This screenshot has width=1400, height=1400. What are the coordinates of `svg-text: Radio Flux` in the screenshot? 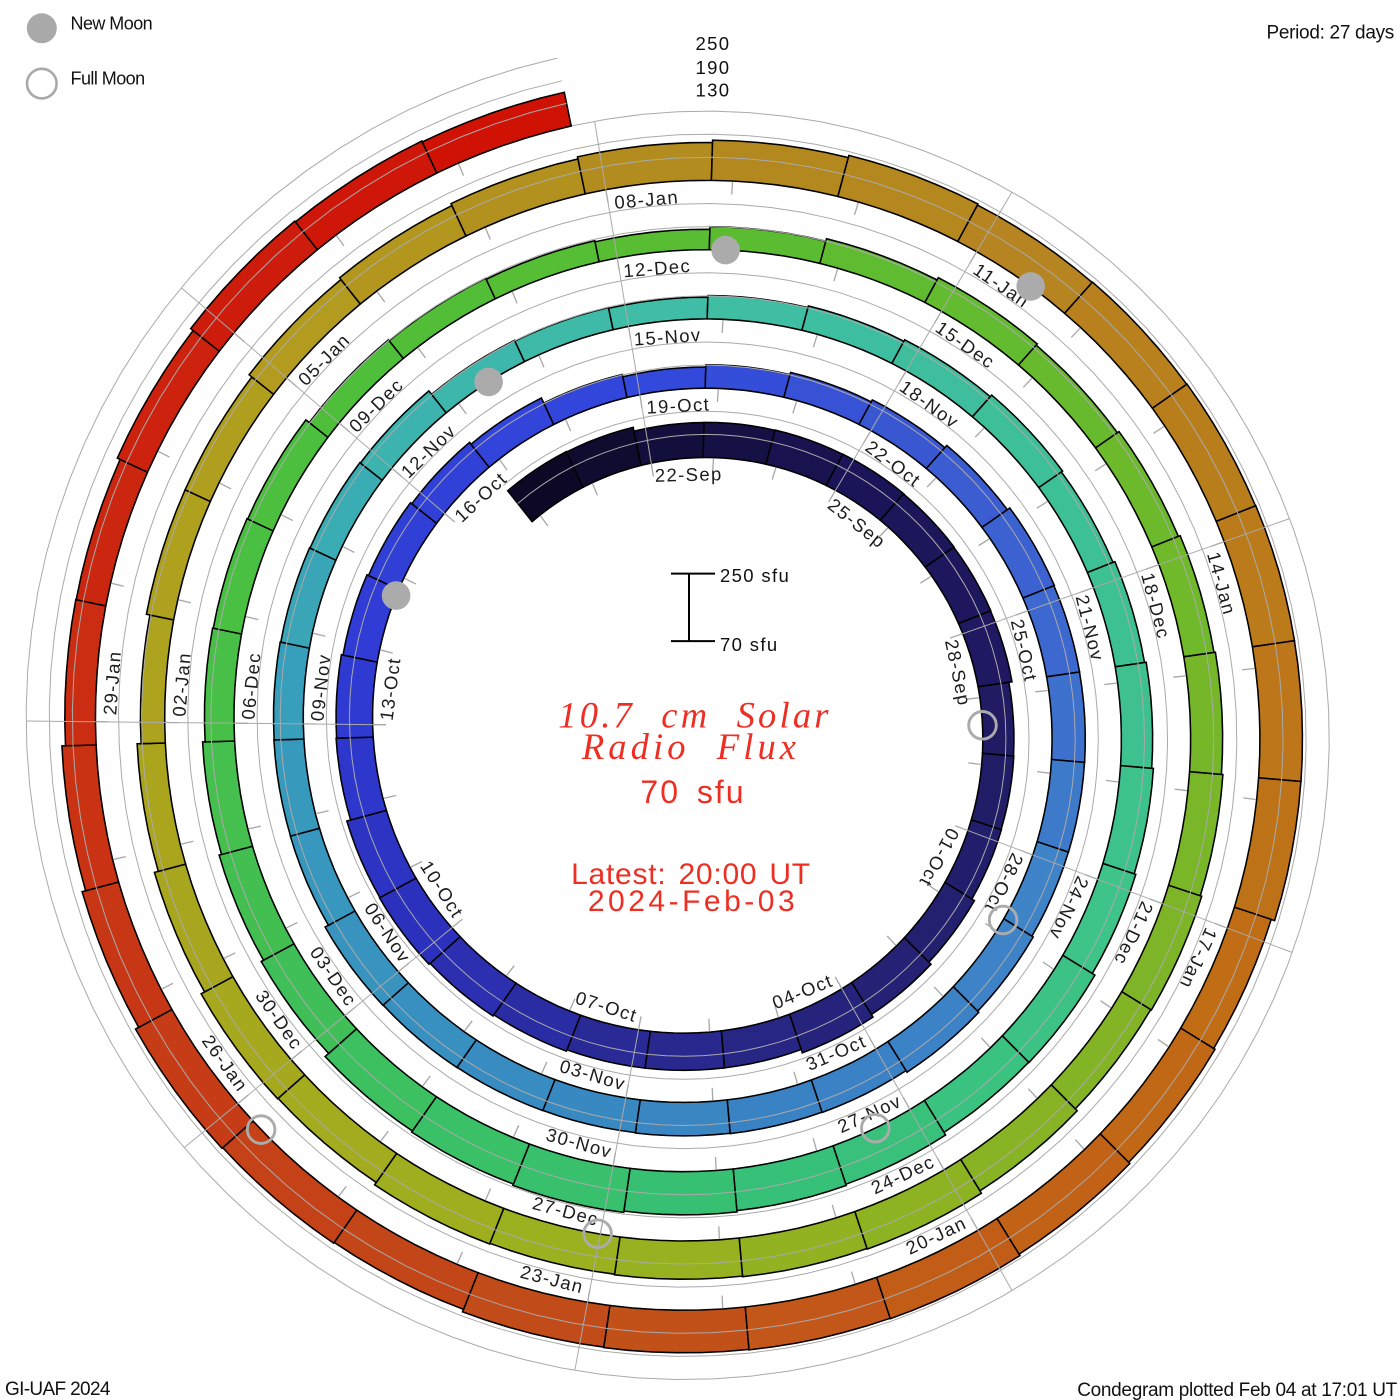 It's located at (690, 746).